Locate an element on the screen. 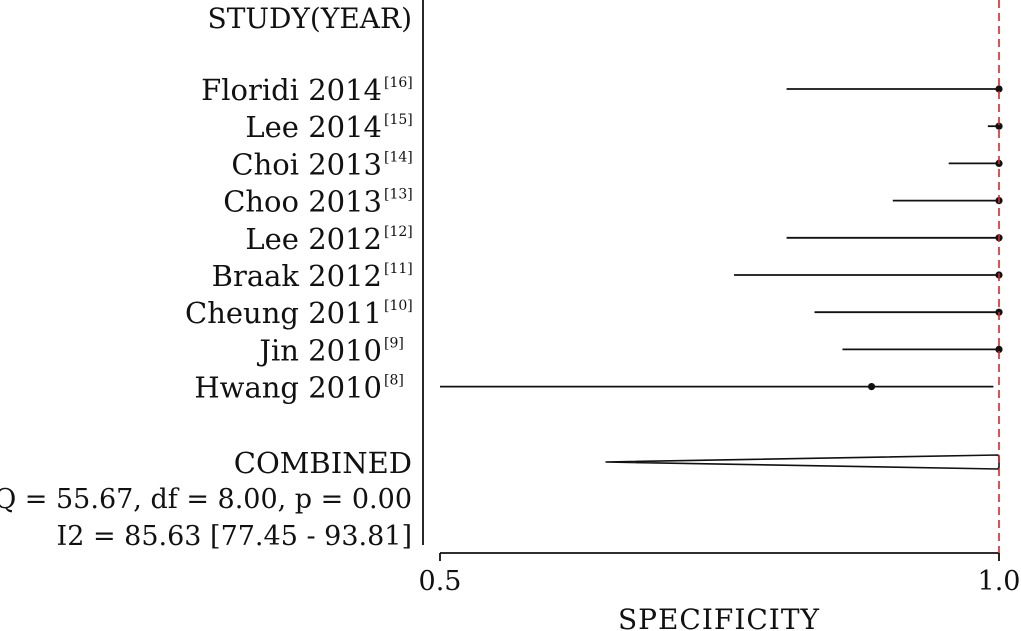  heterogeneity-i2: I2 = 85.63 [77.45 - 93.81] is located at coordinates (234, 536).